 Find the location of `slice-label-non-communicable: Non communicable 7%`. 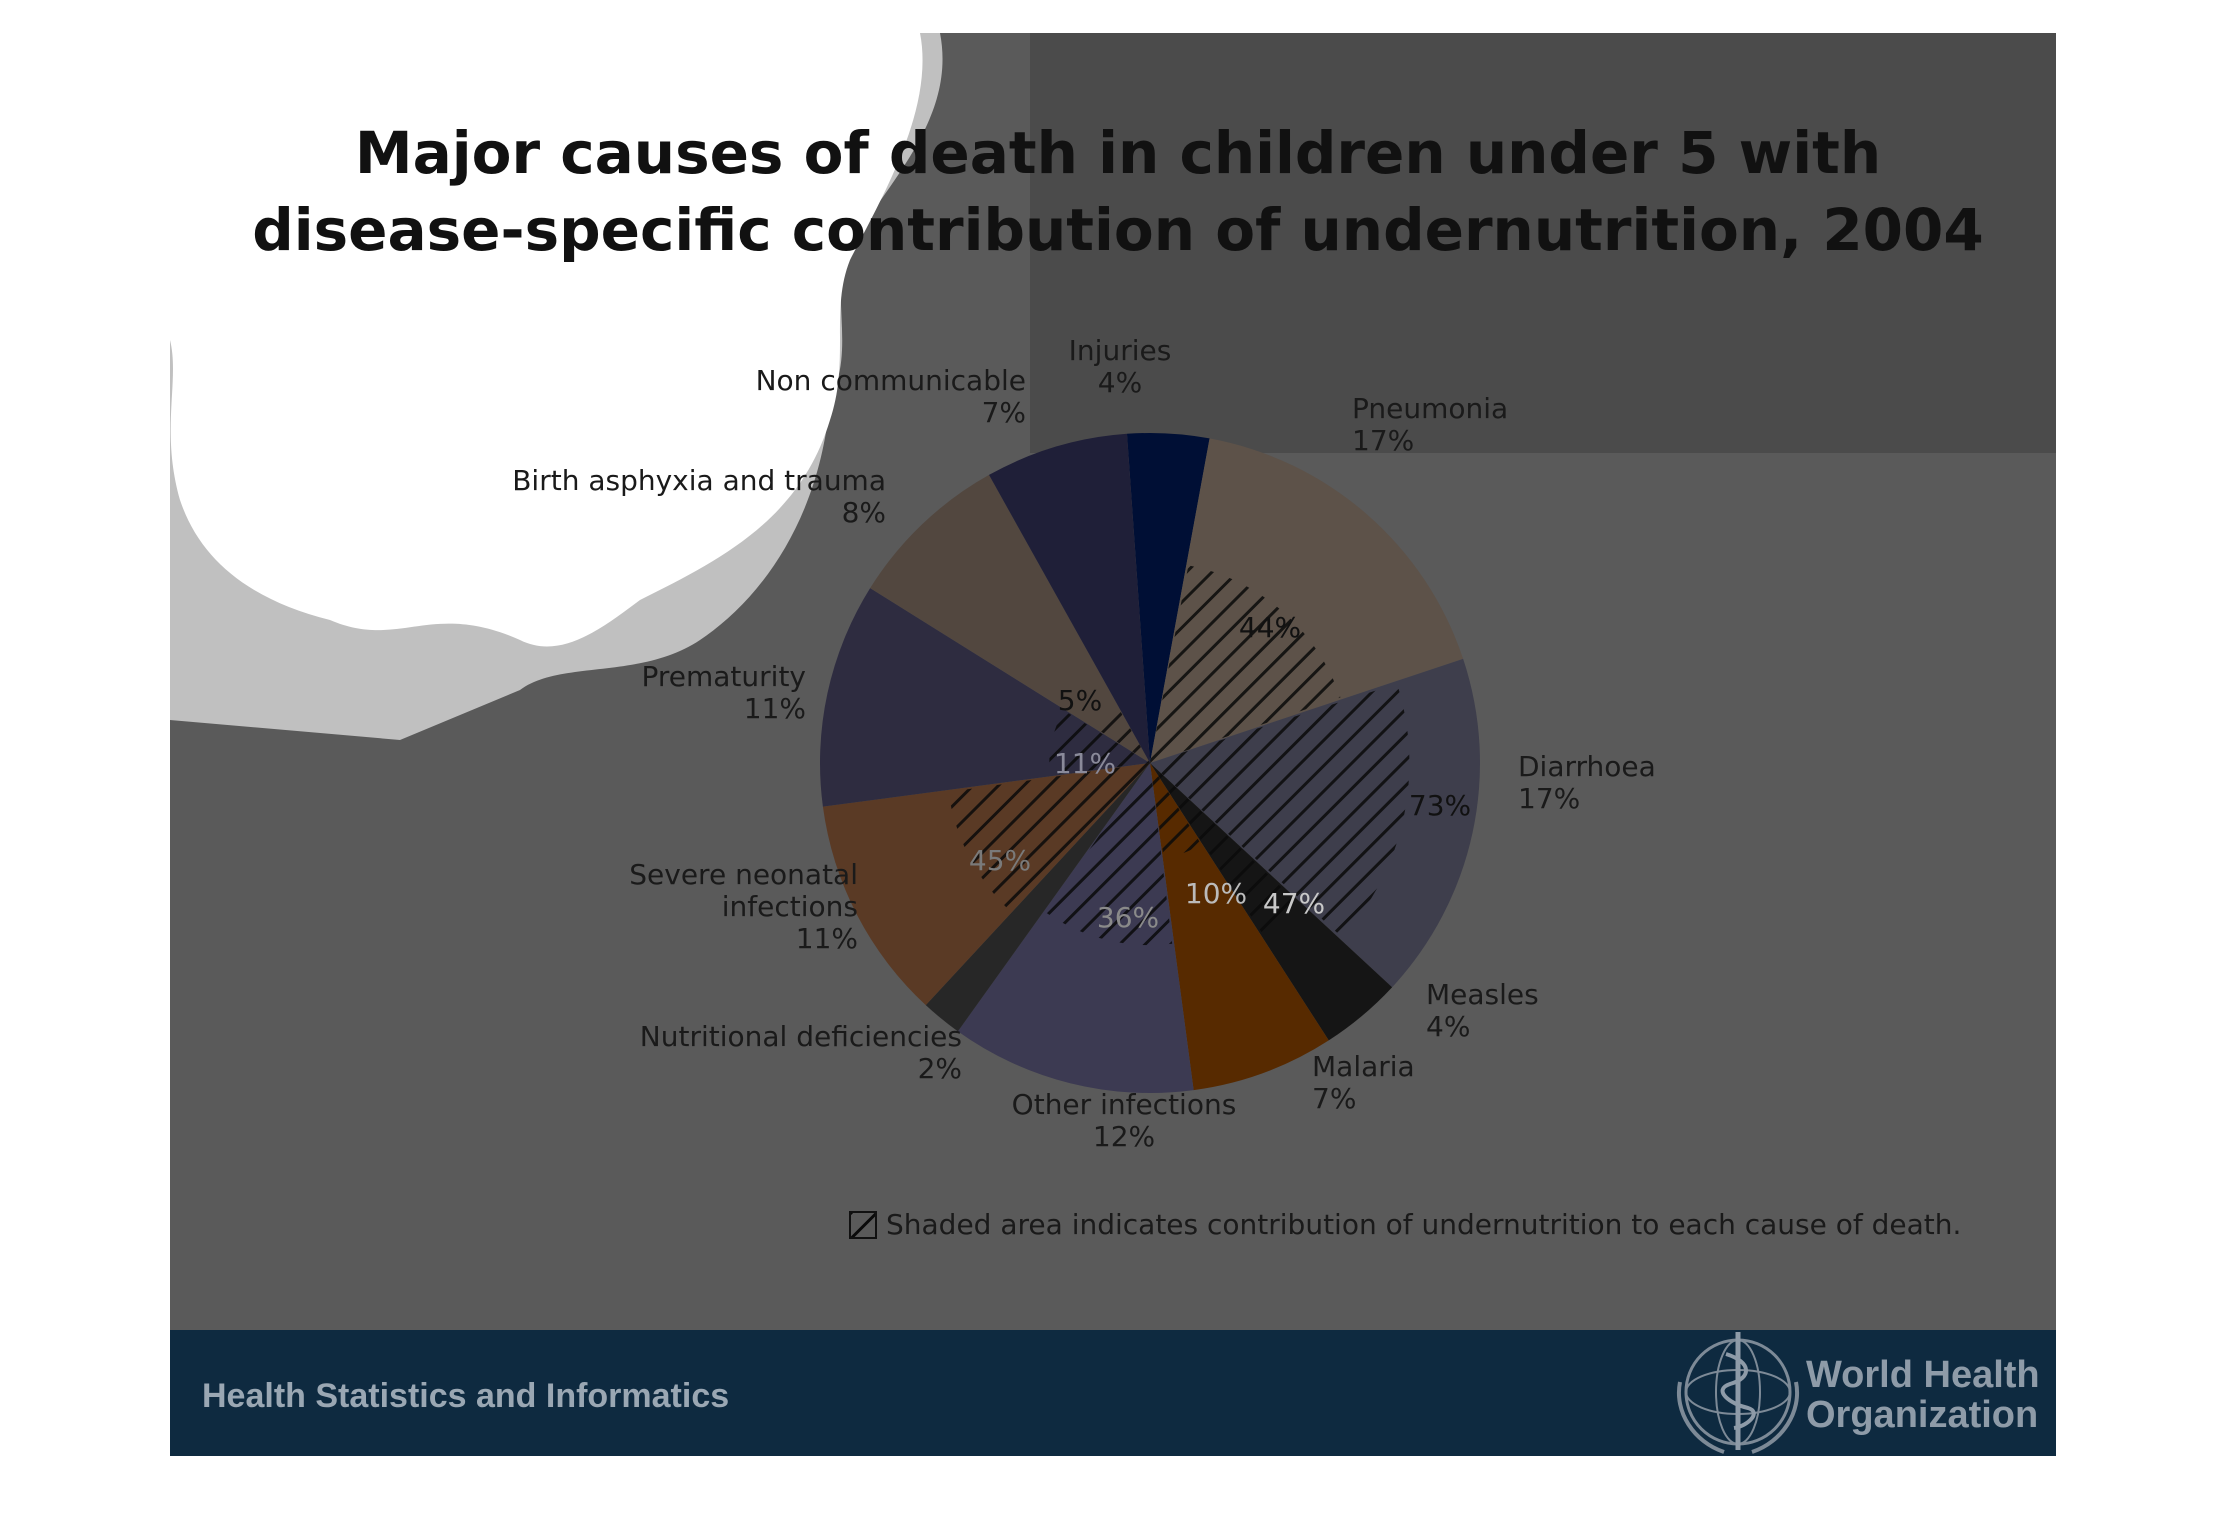

slice-label-non-communicable: Non communicable 7% is located at coordinates (891, 396).